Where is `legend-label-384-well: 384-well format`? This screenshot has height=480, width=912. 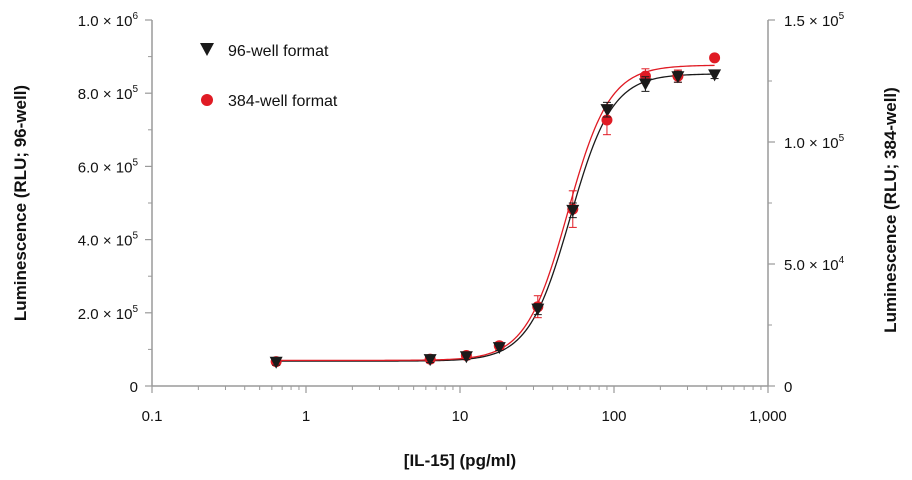
legend-label-384-well: 384-well format is located at coordinates (283, 101).